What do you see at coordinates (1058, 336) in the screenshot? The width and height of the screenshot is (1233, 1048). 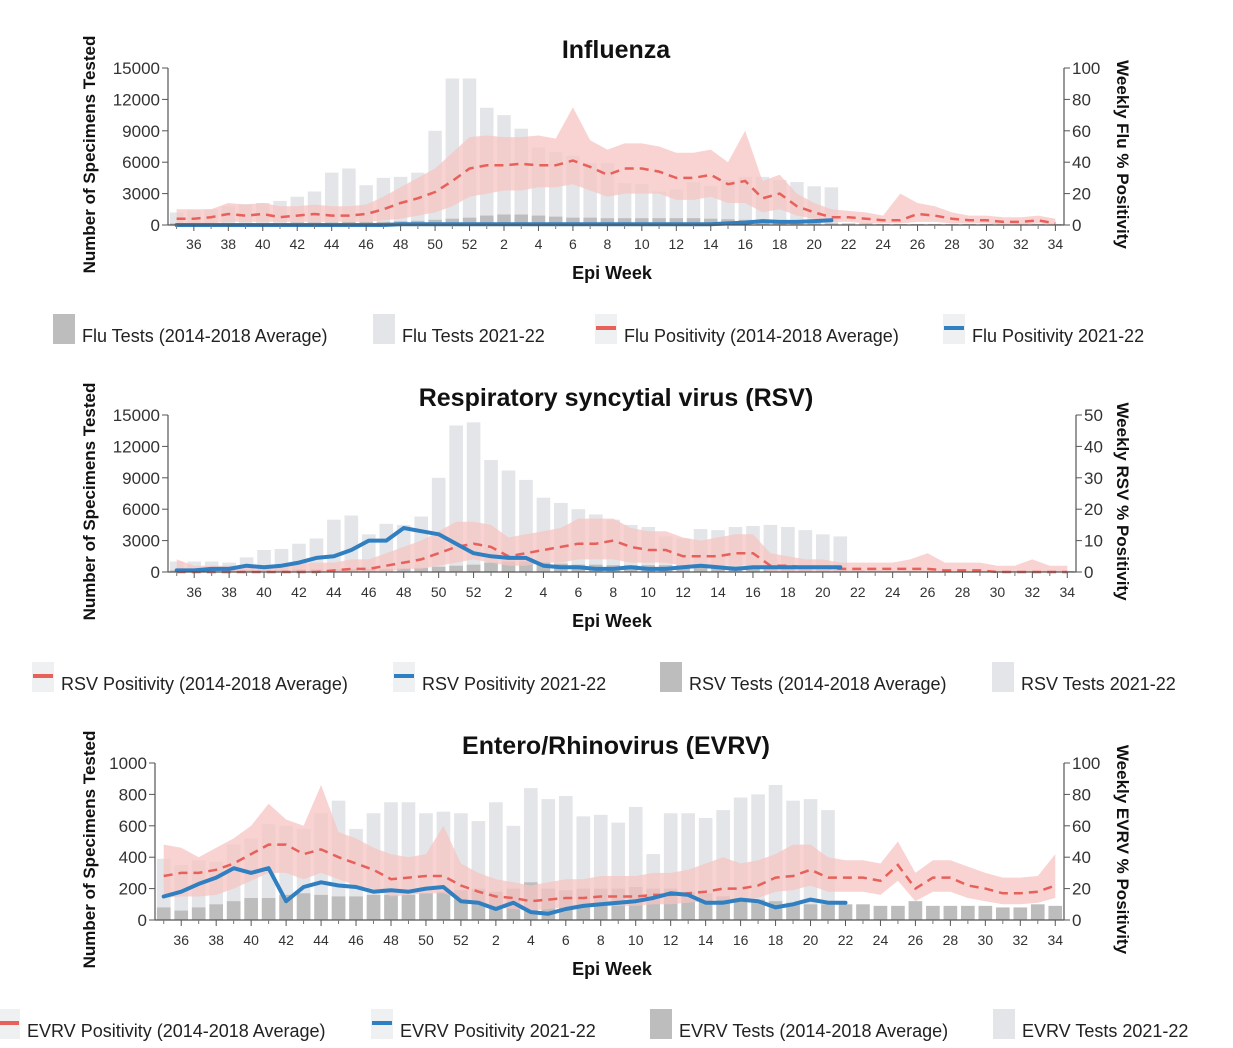 I see `legend-label: Flu Positivity 2021-22` at bounding box center [1058, 336].